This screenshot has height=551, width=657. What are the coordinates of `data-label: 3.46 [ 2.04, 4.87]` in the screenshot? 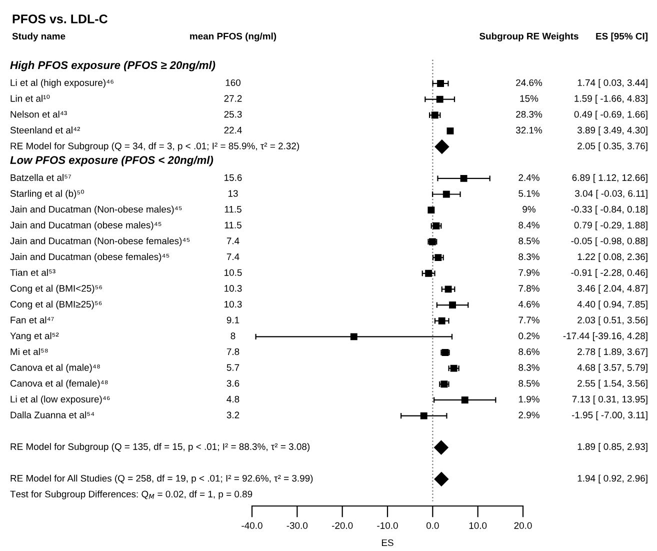 It's located at (612, 289).